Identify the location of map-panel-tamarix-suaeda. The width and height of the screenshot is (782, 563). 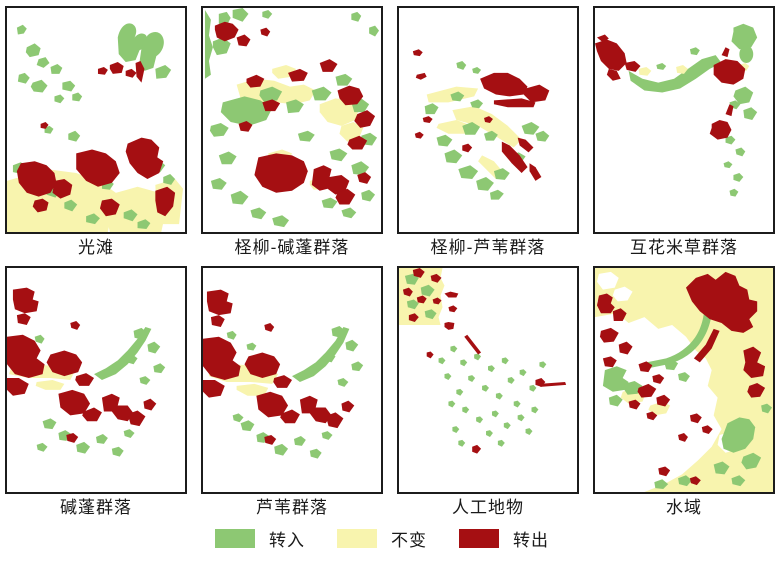
(292, 120).